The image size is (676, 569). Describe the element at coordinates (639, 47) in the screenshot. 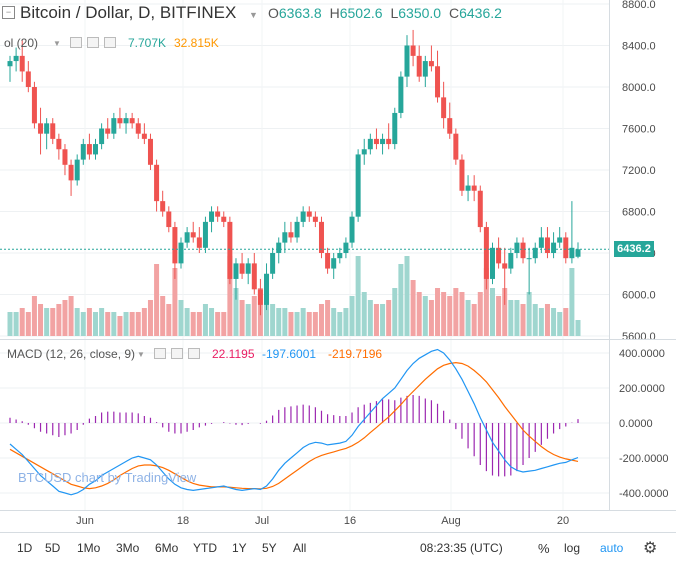

I see `price-tick-label: 8400.0` at that location.